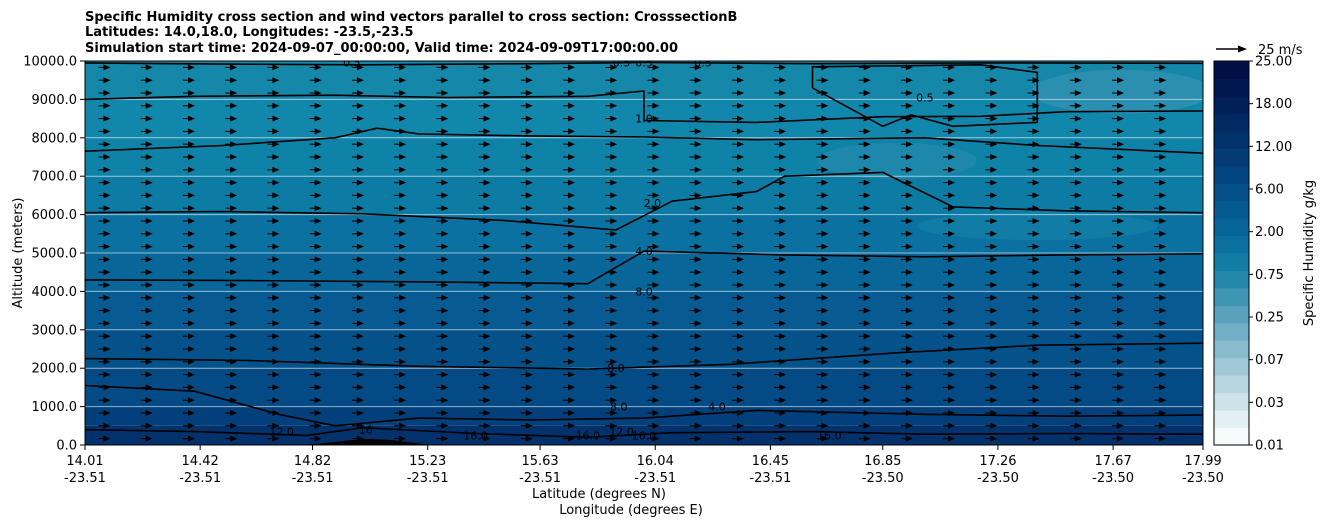 The image size is (1326, 526). I want to click on y-tick-label: 10000.0, so click(50, 62).